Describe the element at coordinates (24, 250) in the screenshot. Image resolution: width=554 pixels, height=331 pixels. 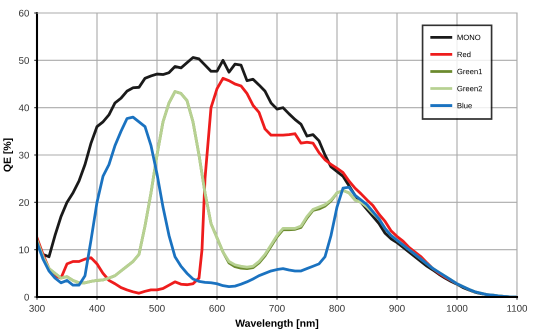
I see `y-tick-label: 10` at that location.